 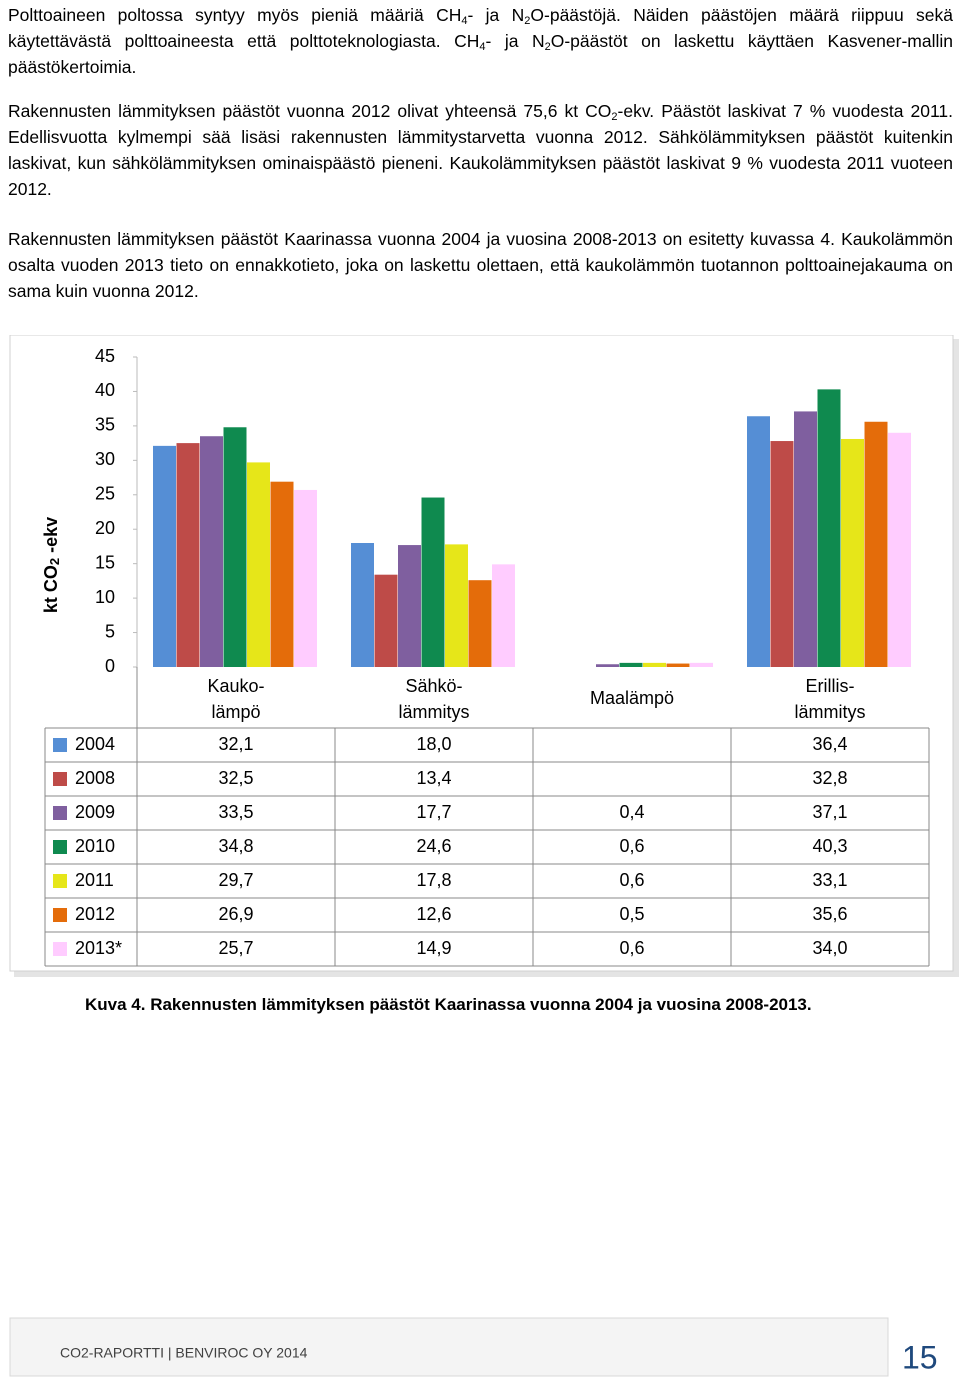 I want to click on category-label-line: Maalämpö, so click(x=632, y=698).